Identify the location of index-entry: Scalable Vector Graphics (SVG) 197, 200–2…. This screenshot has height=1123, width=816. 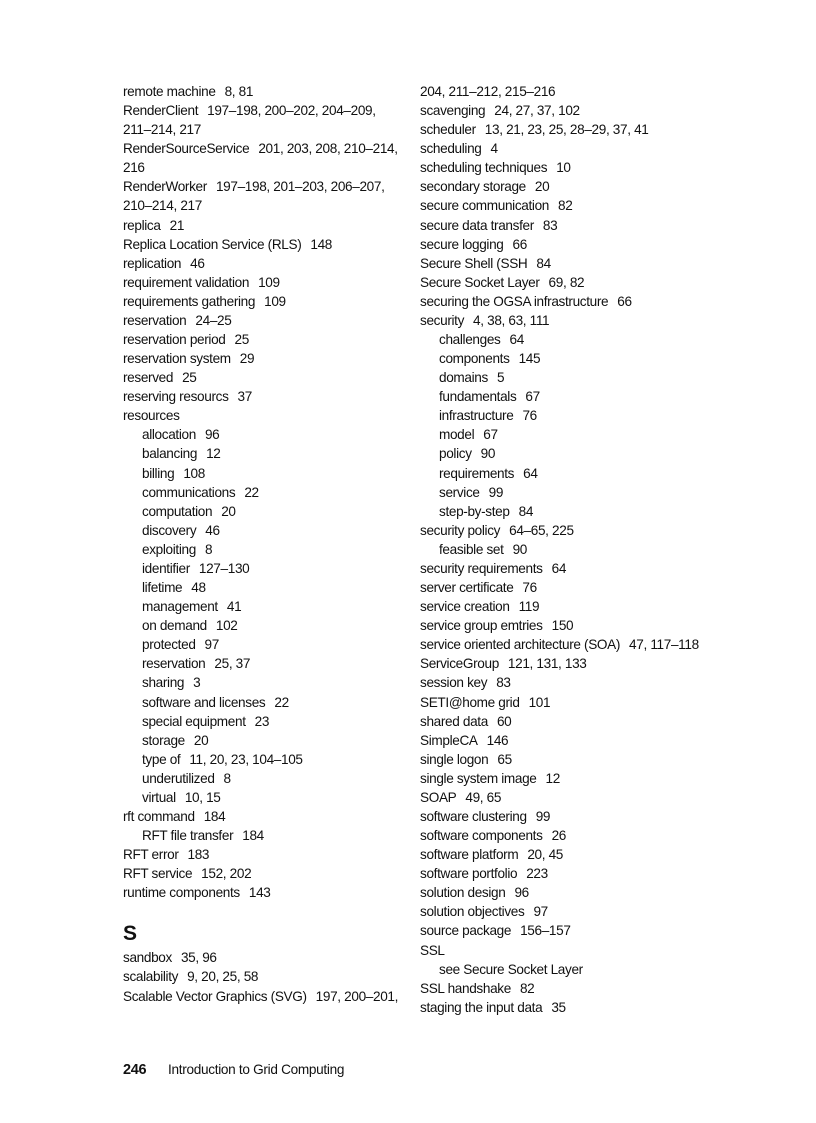
(268, 996).